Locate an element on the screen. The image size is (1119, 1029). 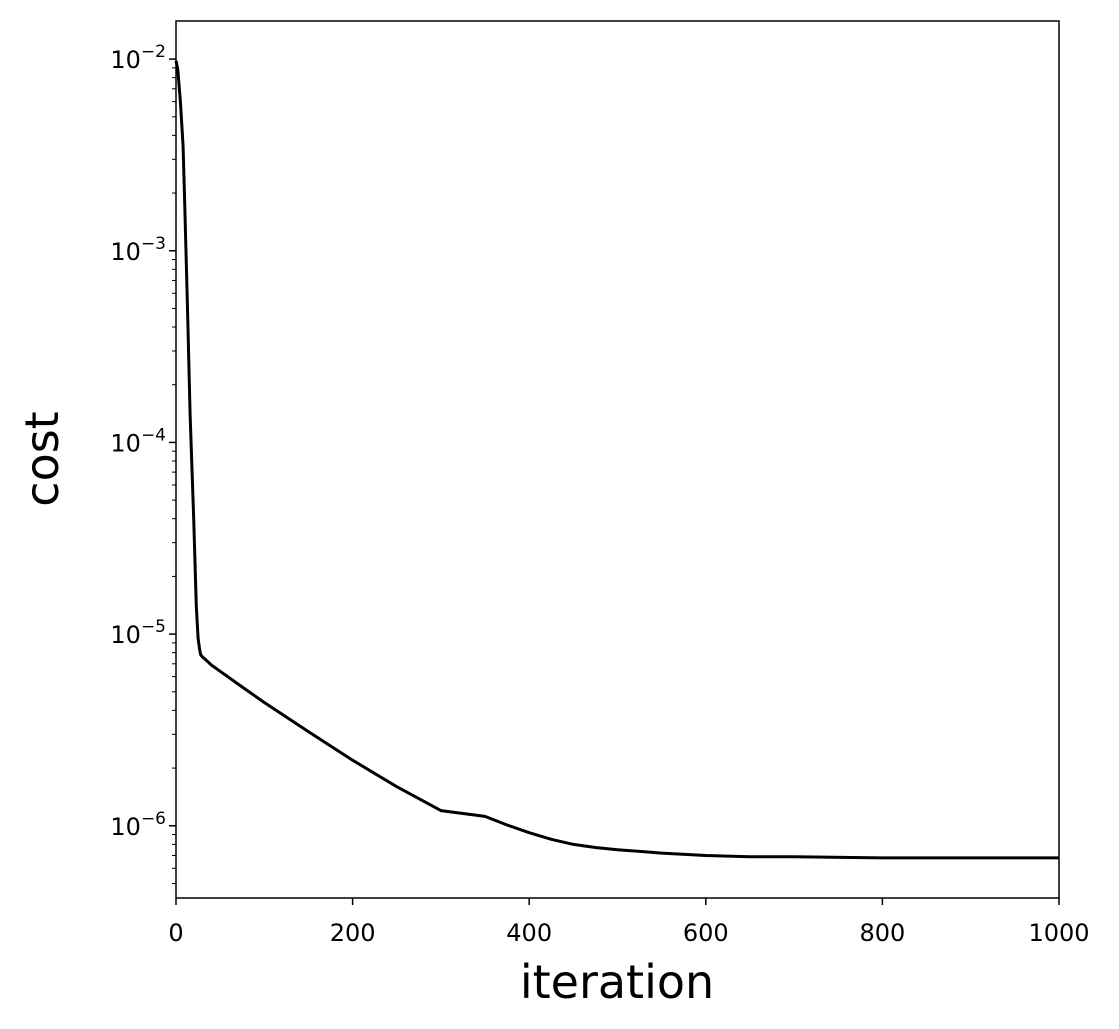
x-tick-label: 800 is located at coordinates (882, 933).